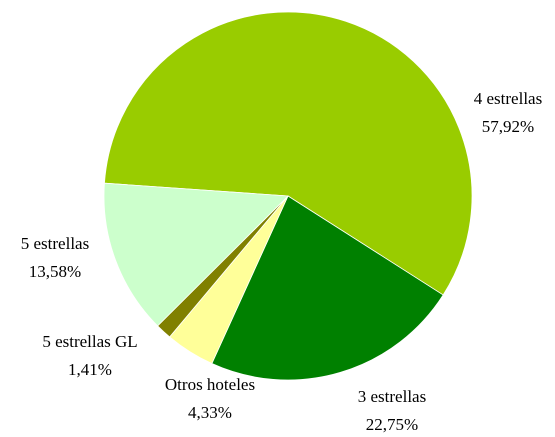  Describe the element at coordinates (90, 369) in the screenshot. I see `slice-value-label: 1,41%` at that location.